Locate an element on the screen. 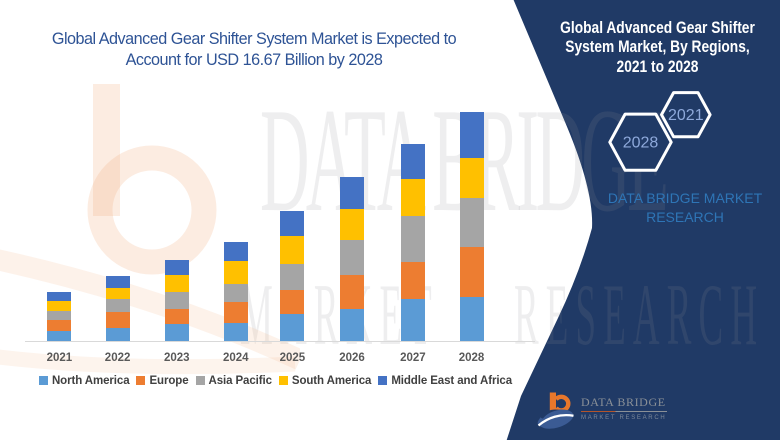 The height and width of the screenshot is (440, 780). svg-text: 2028 is located at coordinates (641, 143).